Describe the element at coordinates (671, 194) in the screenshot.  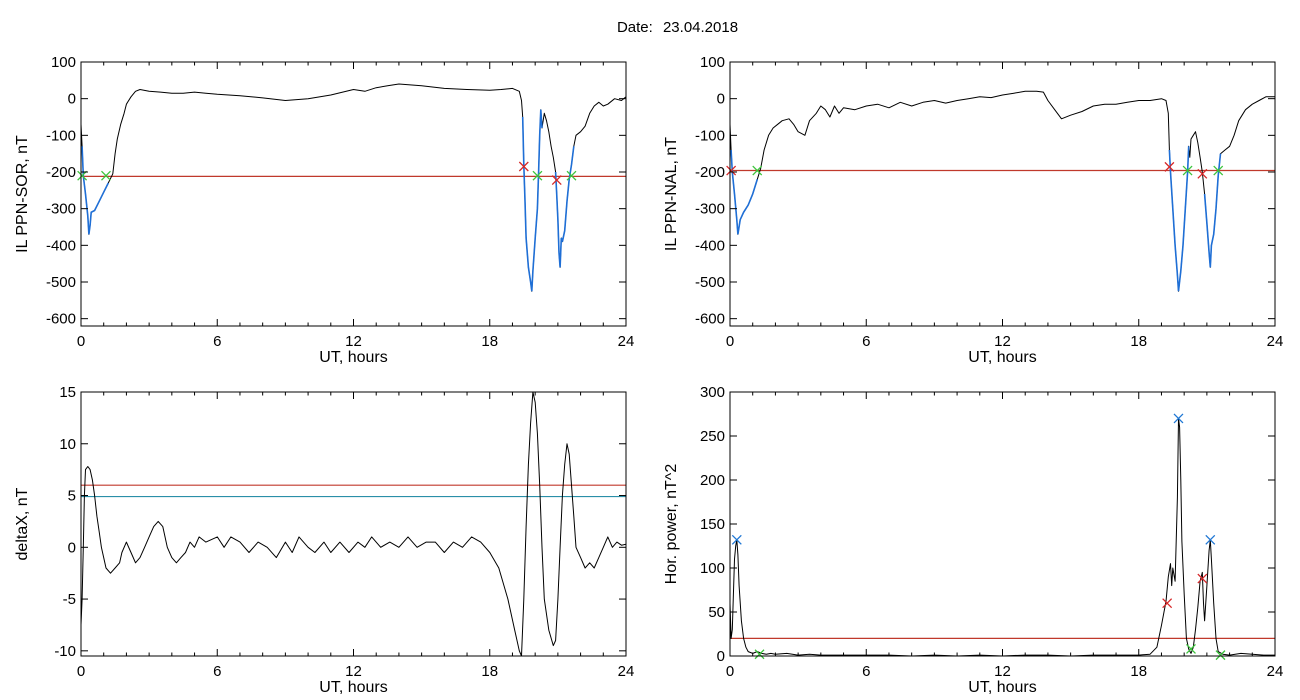
I see `y-axis-label: IL PPN-NAL, nT` at that location.